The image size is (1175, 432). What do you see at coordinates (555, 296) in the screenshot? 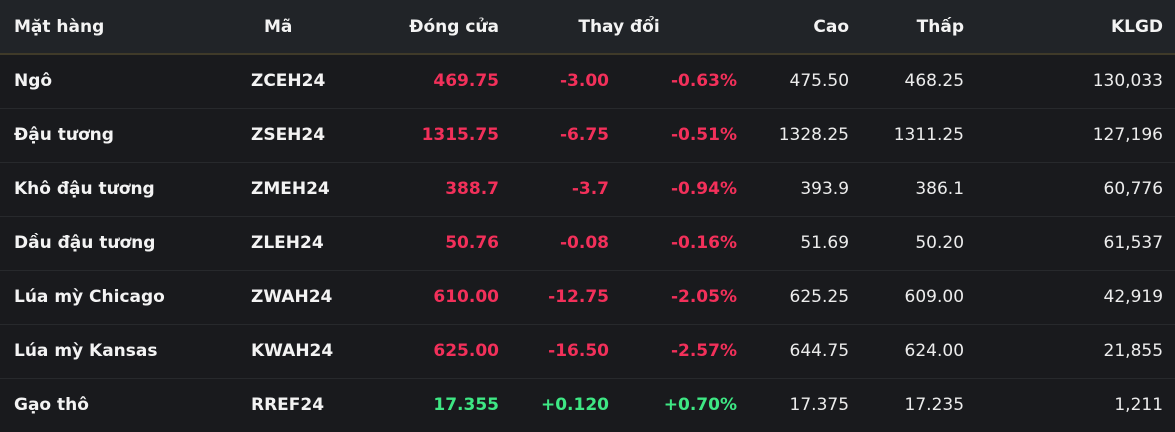
I see `cell-change: -12.75` at bounding box center [555, 296].